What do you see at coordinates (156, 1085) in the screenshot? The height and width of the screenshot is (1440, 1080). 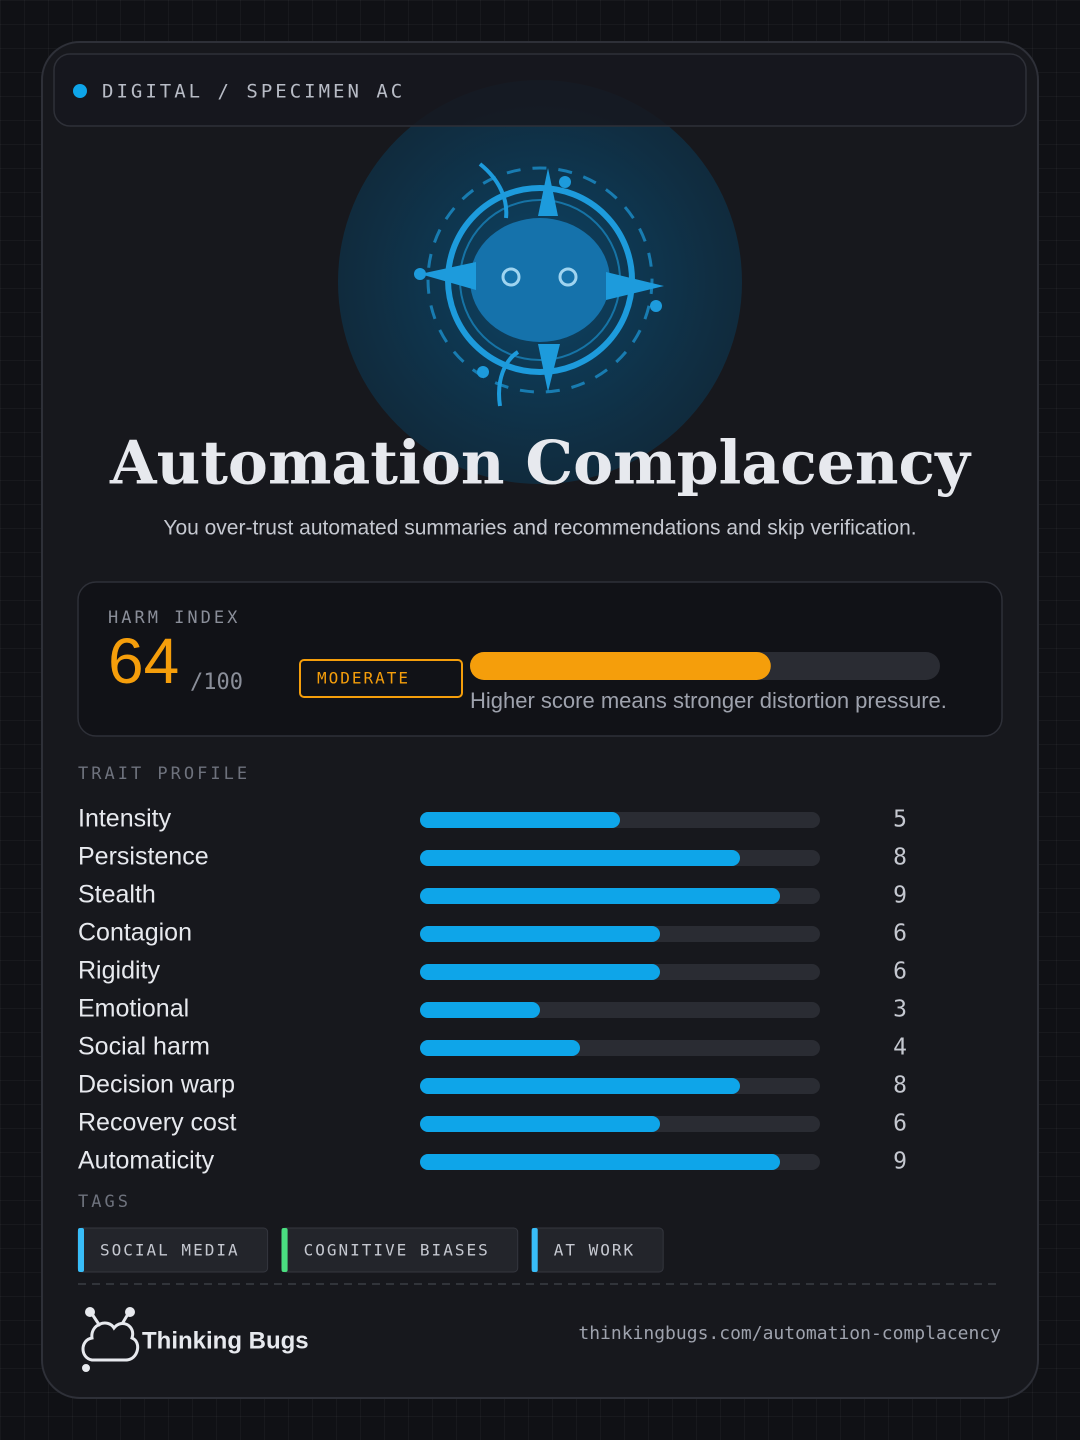 I see `trait-name: Decision warp` at bounding box center [156, 1085].